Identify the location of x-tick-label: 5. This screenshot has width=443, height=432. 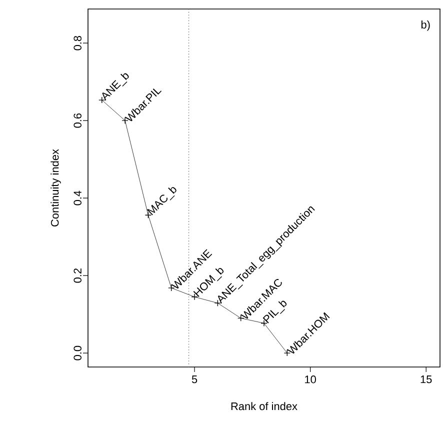
(195, 380).